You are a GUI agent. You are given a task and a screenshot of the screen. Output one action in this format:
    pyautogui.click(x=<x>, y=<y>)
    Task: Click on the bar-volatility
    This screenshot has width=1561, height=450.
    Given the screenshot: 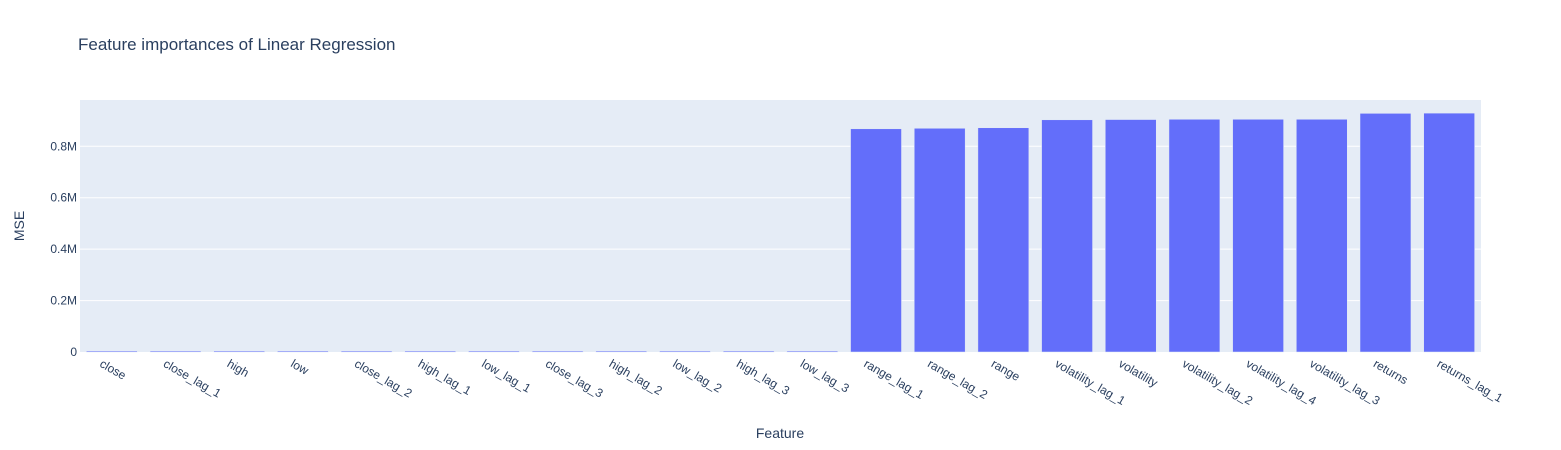 What is the action you would take?
    pyautogui.click(x=1131, y=236)
    